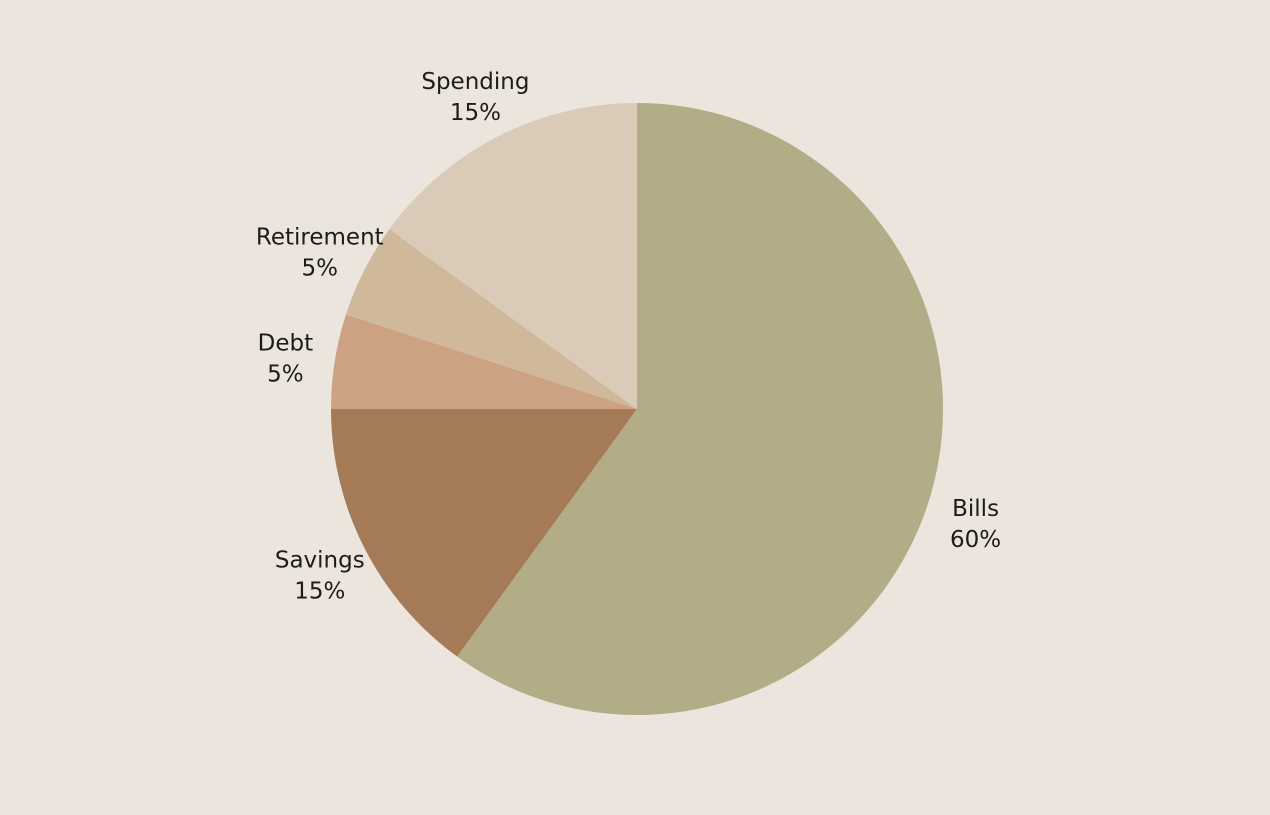  I want to click on pie-slice-debt, so click(484, 361).